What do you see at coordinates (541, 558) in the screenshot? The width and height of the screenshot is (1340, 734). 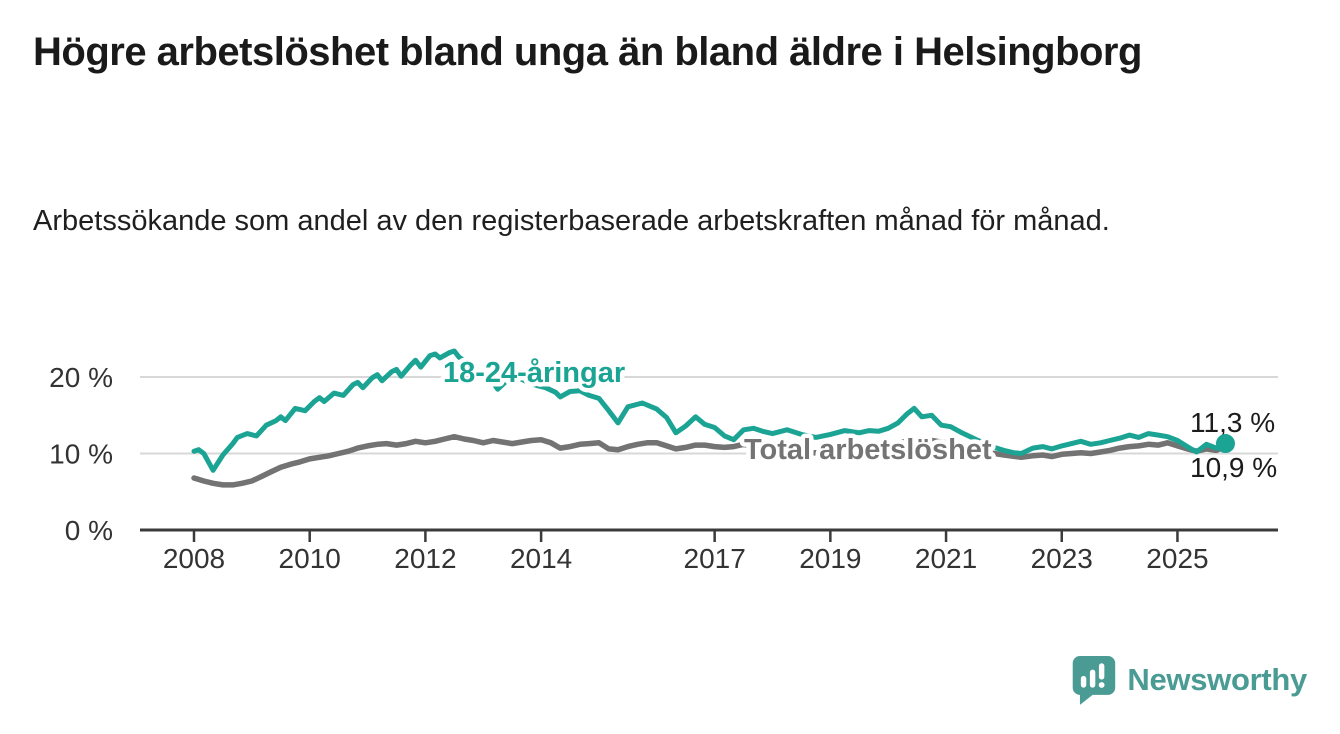 I see `x-tick-label-2014: 2014` at bounding box center [541, 558].